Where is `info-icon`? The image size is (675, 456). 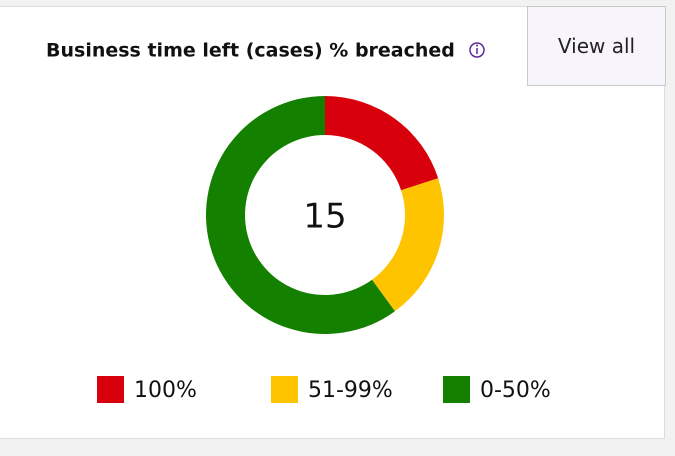
info-icon is located at coordinates (477, 50).